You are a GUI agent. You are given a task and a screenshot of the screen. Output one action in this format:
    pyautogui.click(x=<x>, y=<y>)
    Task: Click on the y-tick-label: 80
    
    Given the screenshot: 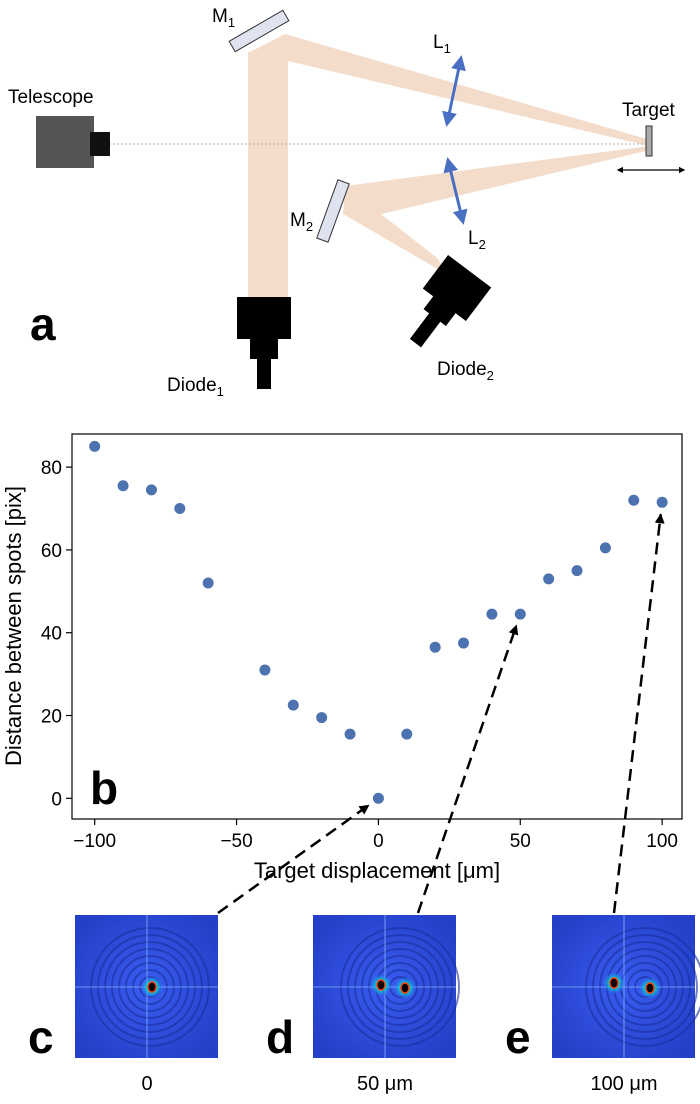 What is the action you would take?
    pyautogui.click(x=51, y=468)
    